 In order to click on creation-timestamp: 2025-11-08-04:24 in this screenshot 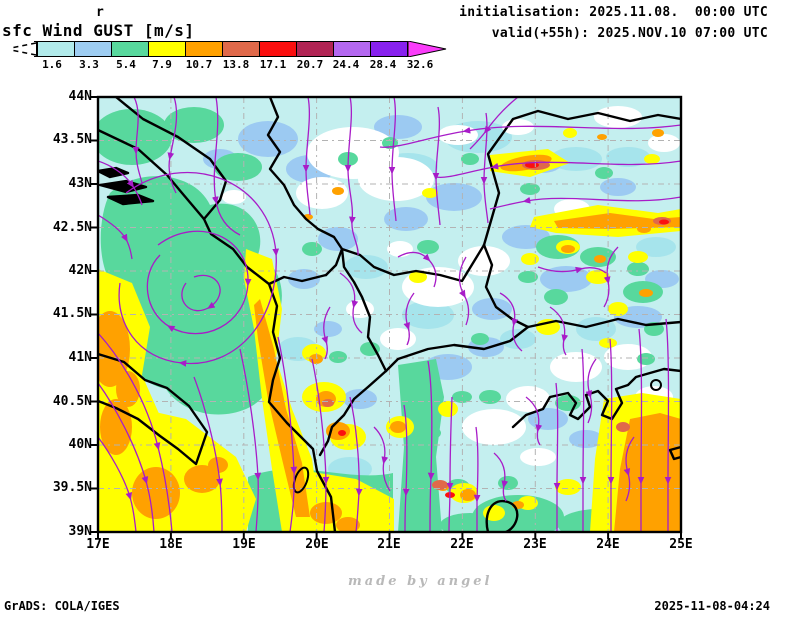, I will do `click(712, 606)`.